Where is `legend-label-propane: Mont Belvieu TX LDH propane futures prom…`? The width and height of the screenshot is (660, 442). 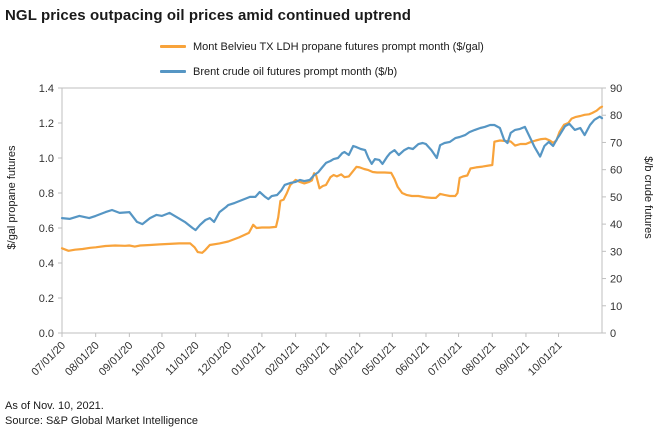
legend-label-propane: Mont Belvieu TX LDH propane futures prom… is located at coordinates (338, 46).